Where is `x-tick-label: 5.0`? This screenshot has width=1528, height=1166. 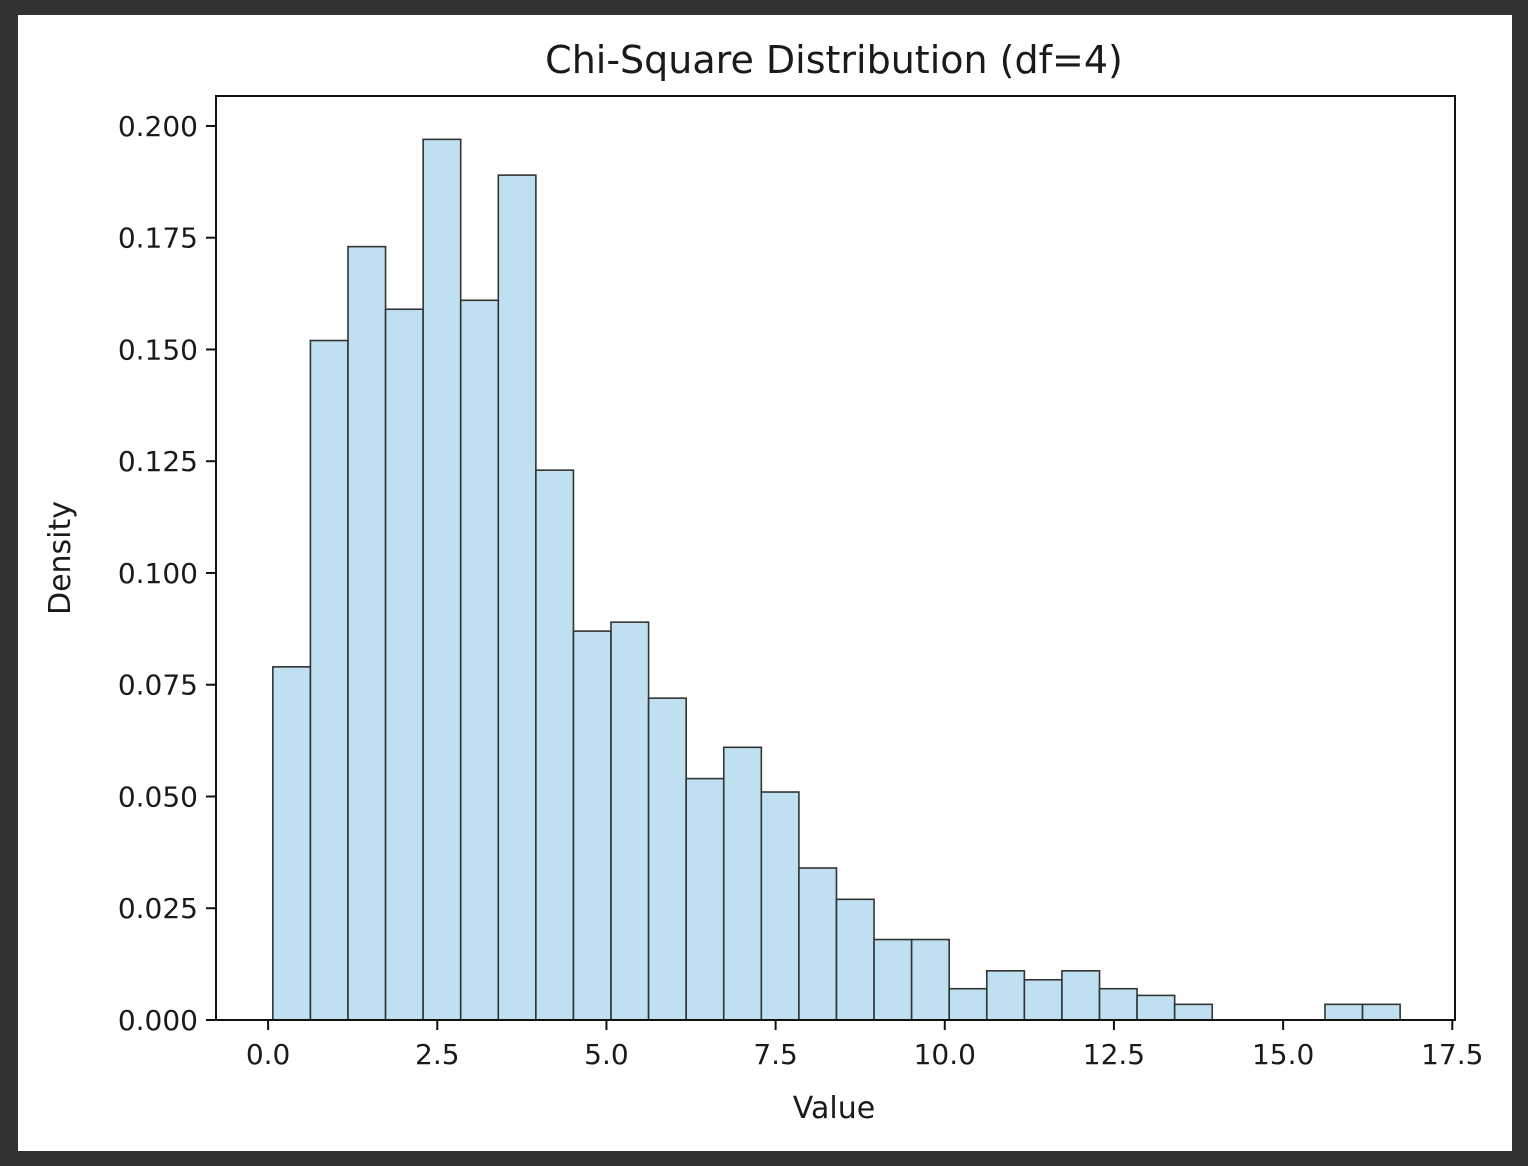 x-tick-label: 5.0 is located at coordinates (606, 1054).